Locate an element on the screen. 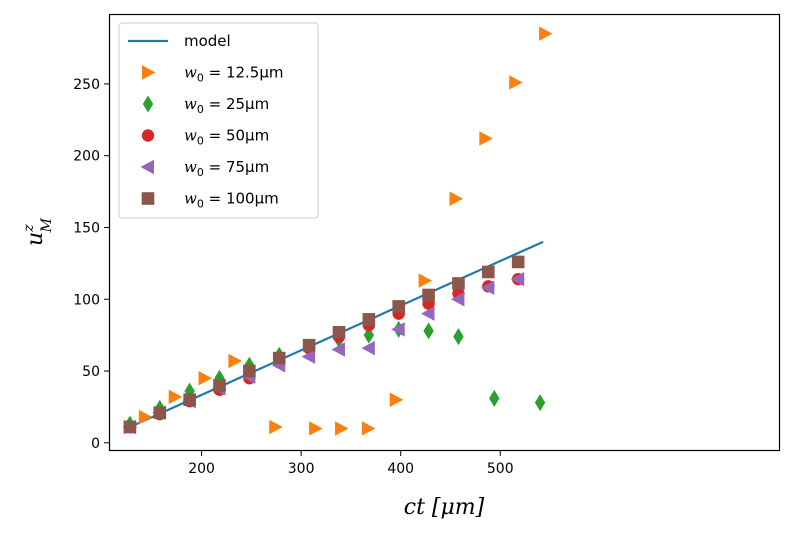 The image size is (793, 536). svg-text:uzM: uz M is located at coordinates (38, 231).